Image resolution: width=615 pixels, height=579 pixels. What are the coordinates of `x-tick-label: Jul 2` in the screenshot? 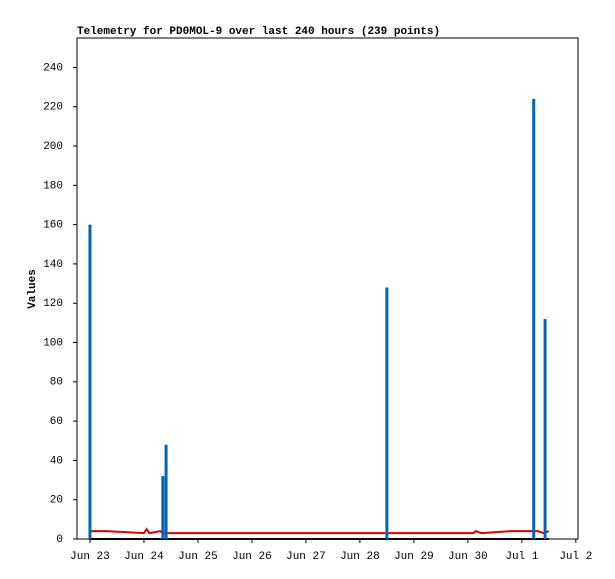 It's located at (575, 557).